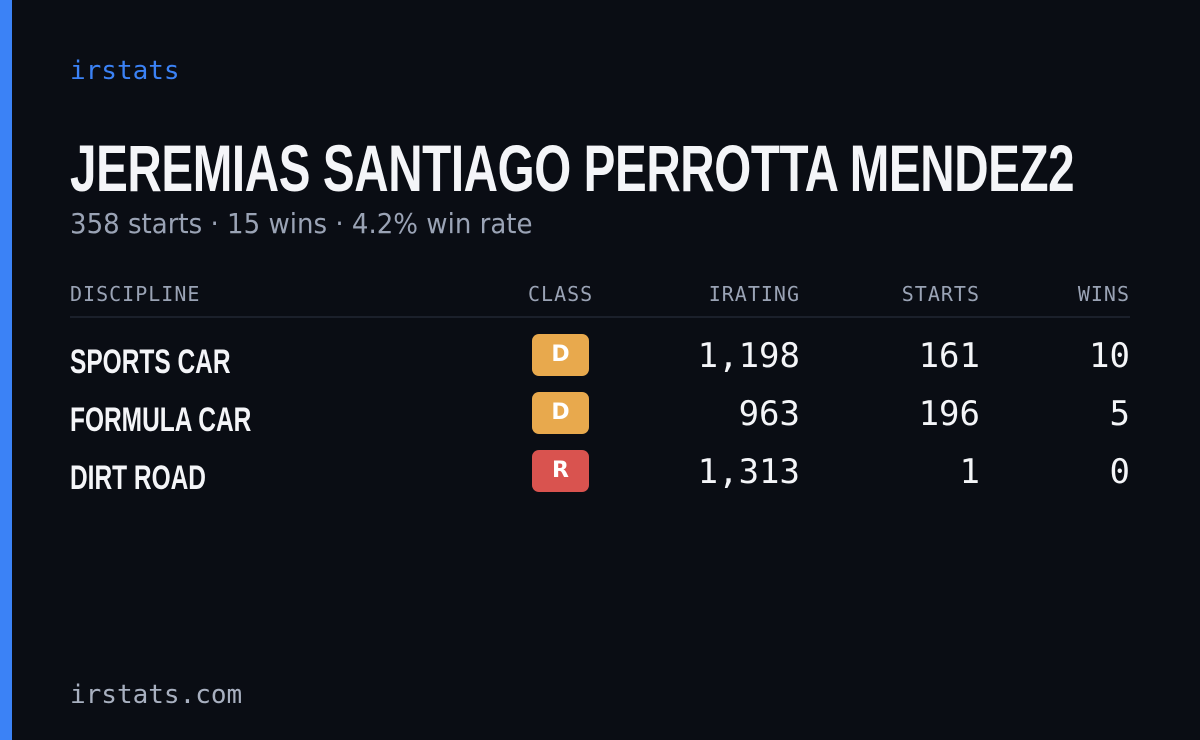 Image resolution: width=1200 pixels, height=740 pixels. Describe the element at coordinates (949, 356) in the screenshot. I see `starts: 161` at that location.